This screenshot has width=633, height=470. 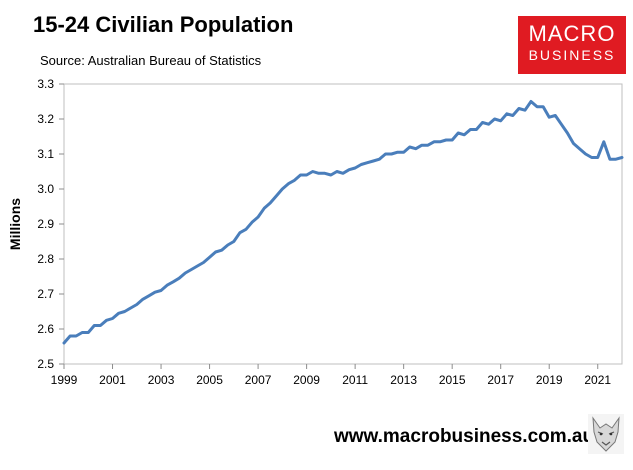 What do you see at coordinates (549, 380) in the screenshot?
I see `x-tick-label: 2019` at bounding box center [549, 380].